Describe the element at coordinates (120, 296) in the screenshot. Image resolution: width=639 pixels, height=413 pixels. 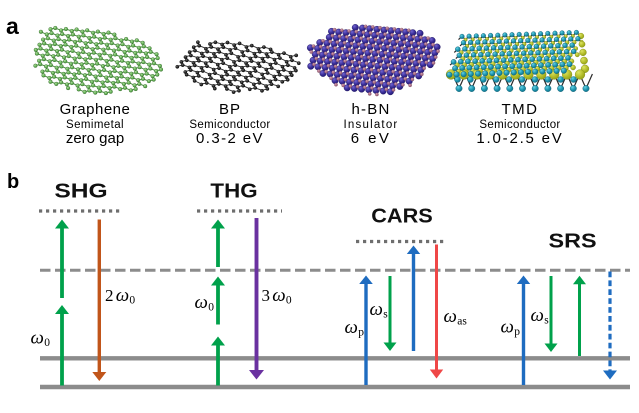
I see `svg-text:2ω0: 2 ω0` at that location.